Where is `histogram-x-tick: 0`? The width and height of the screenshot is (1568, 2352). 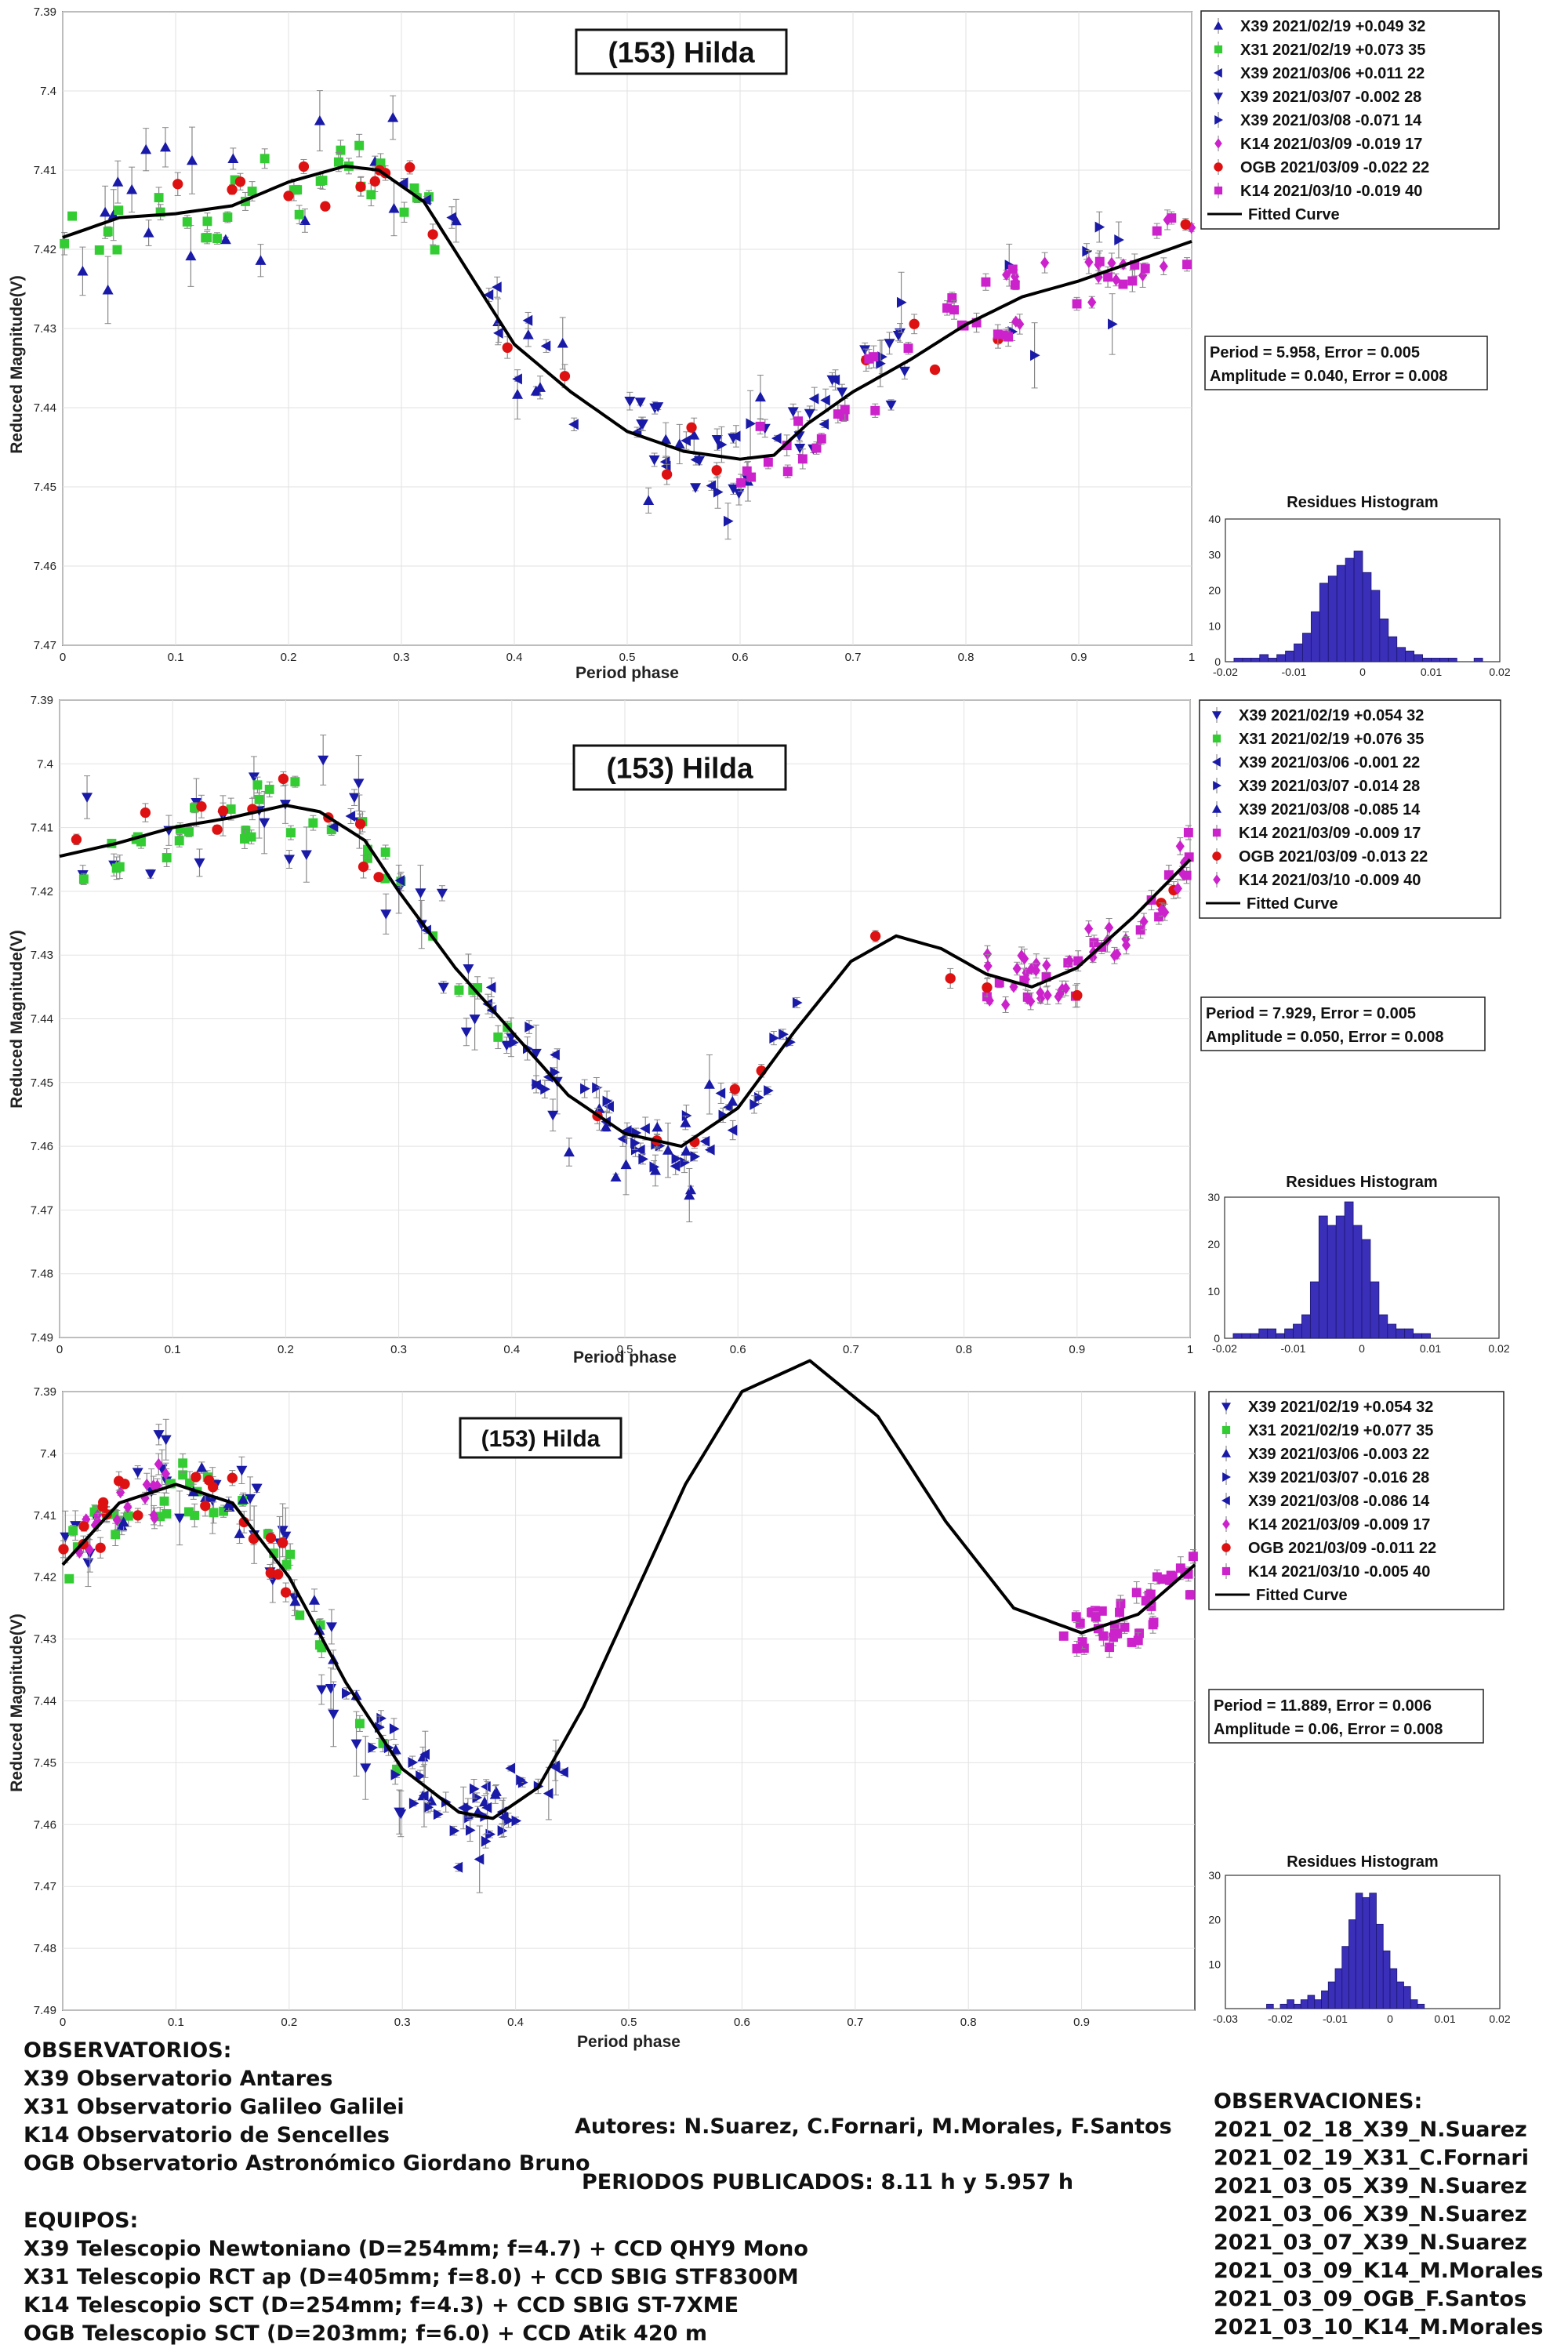
histogram-x-tick: 0 is located at coordinates (1390, 2019).